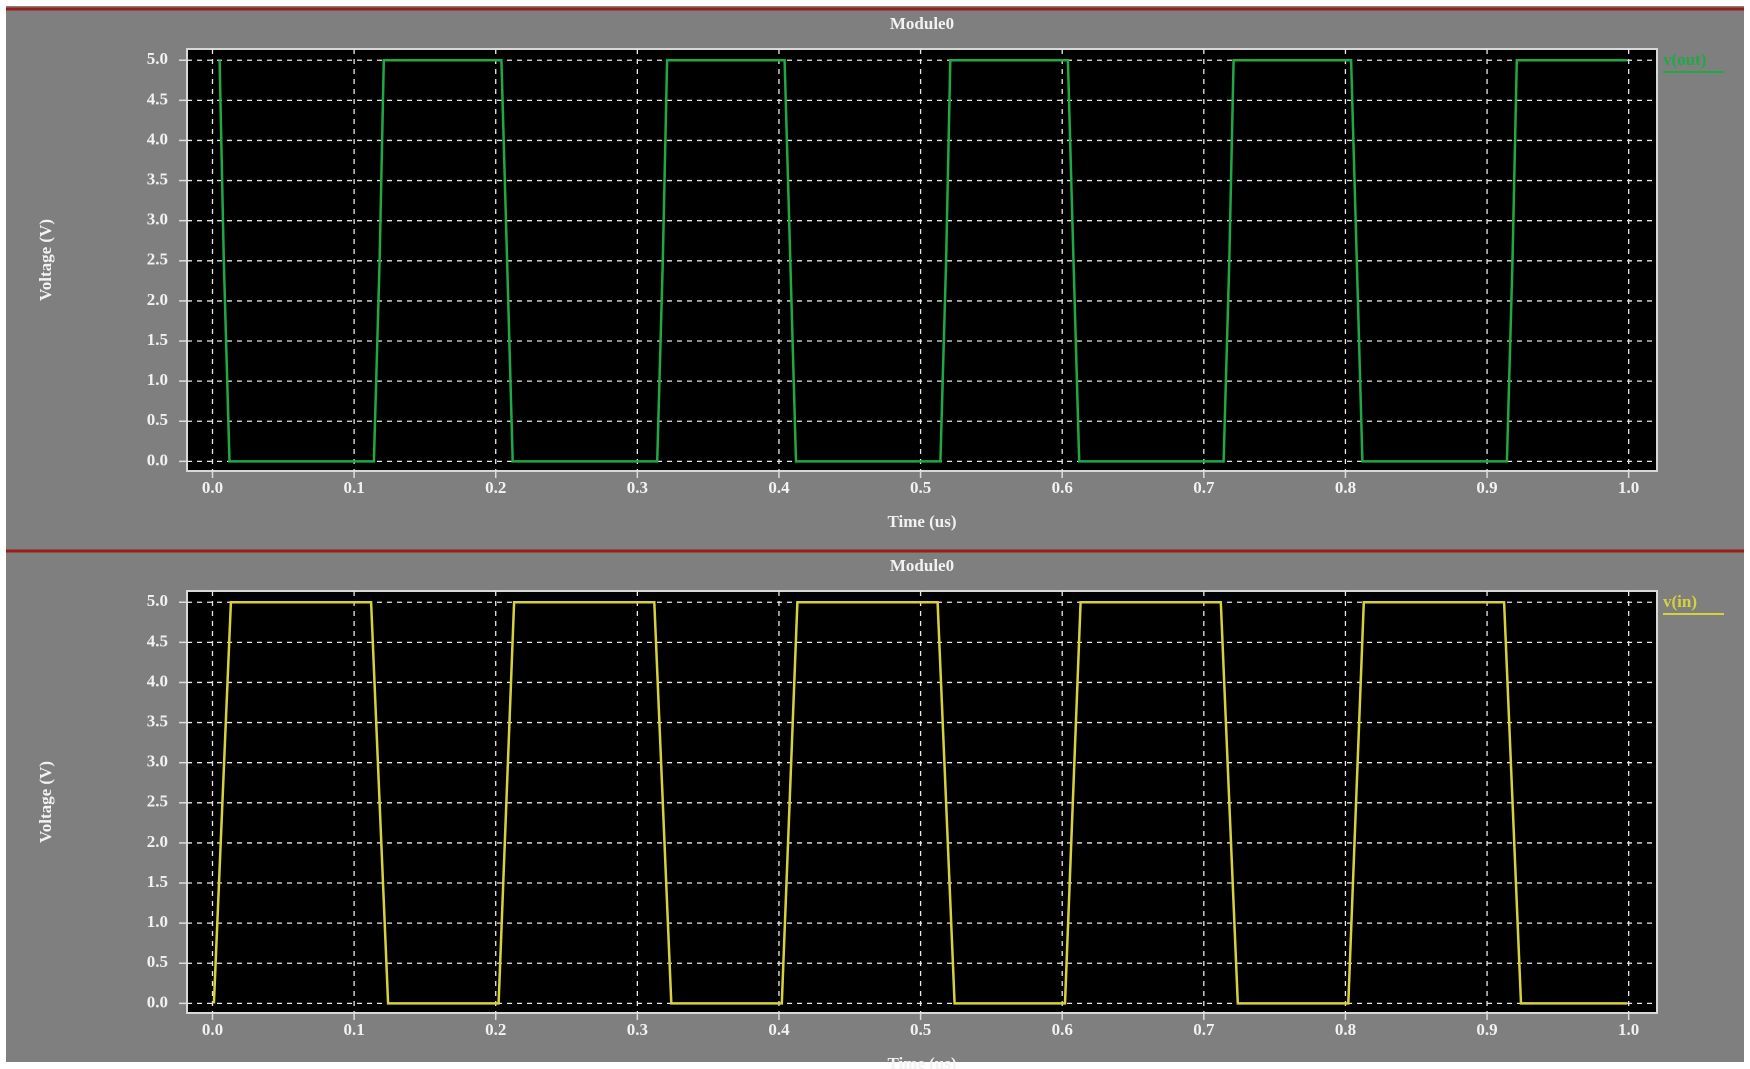  Describe the element at coordinates (1684, 59) in the screenshot. I see `legend-entry: v(out)` at that location.